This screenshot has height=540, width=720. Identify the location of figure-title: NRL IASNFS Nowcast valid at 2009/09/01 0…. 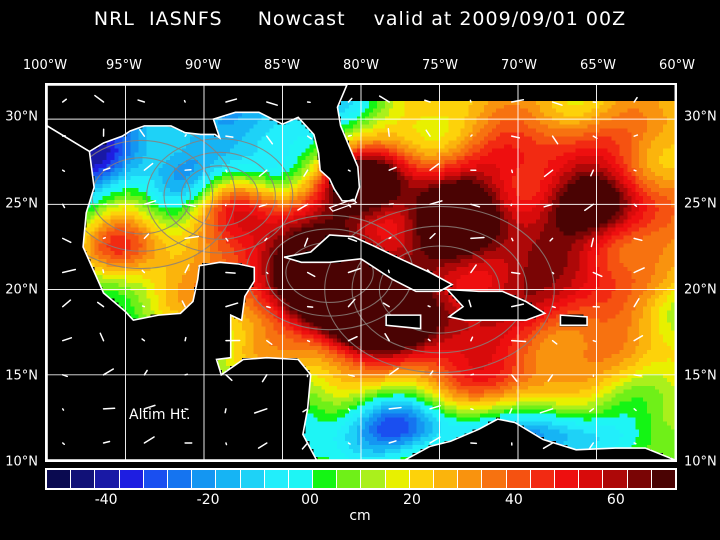
(360, 19).